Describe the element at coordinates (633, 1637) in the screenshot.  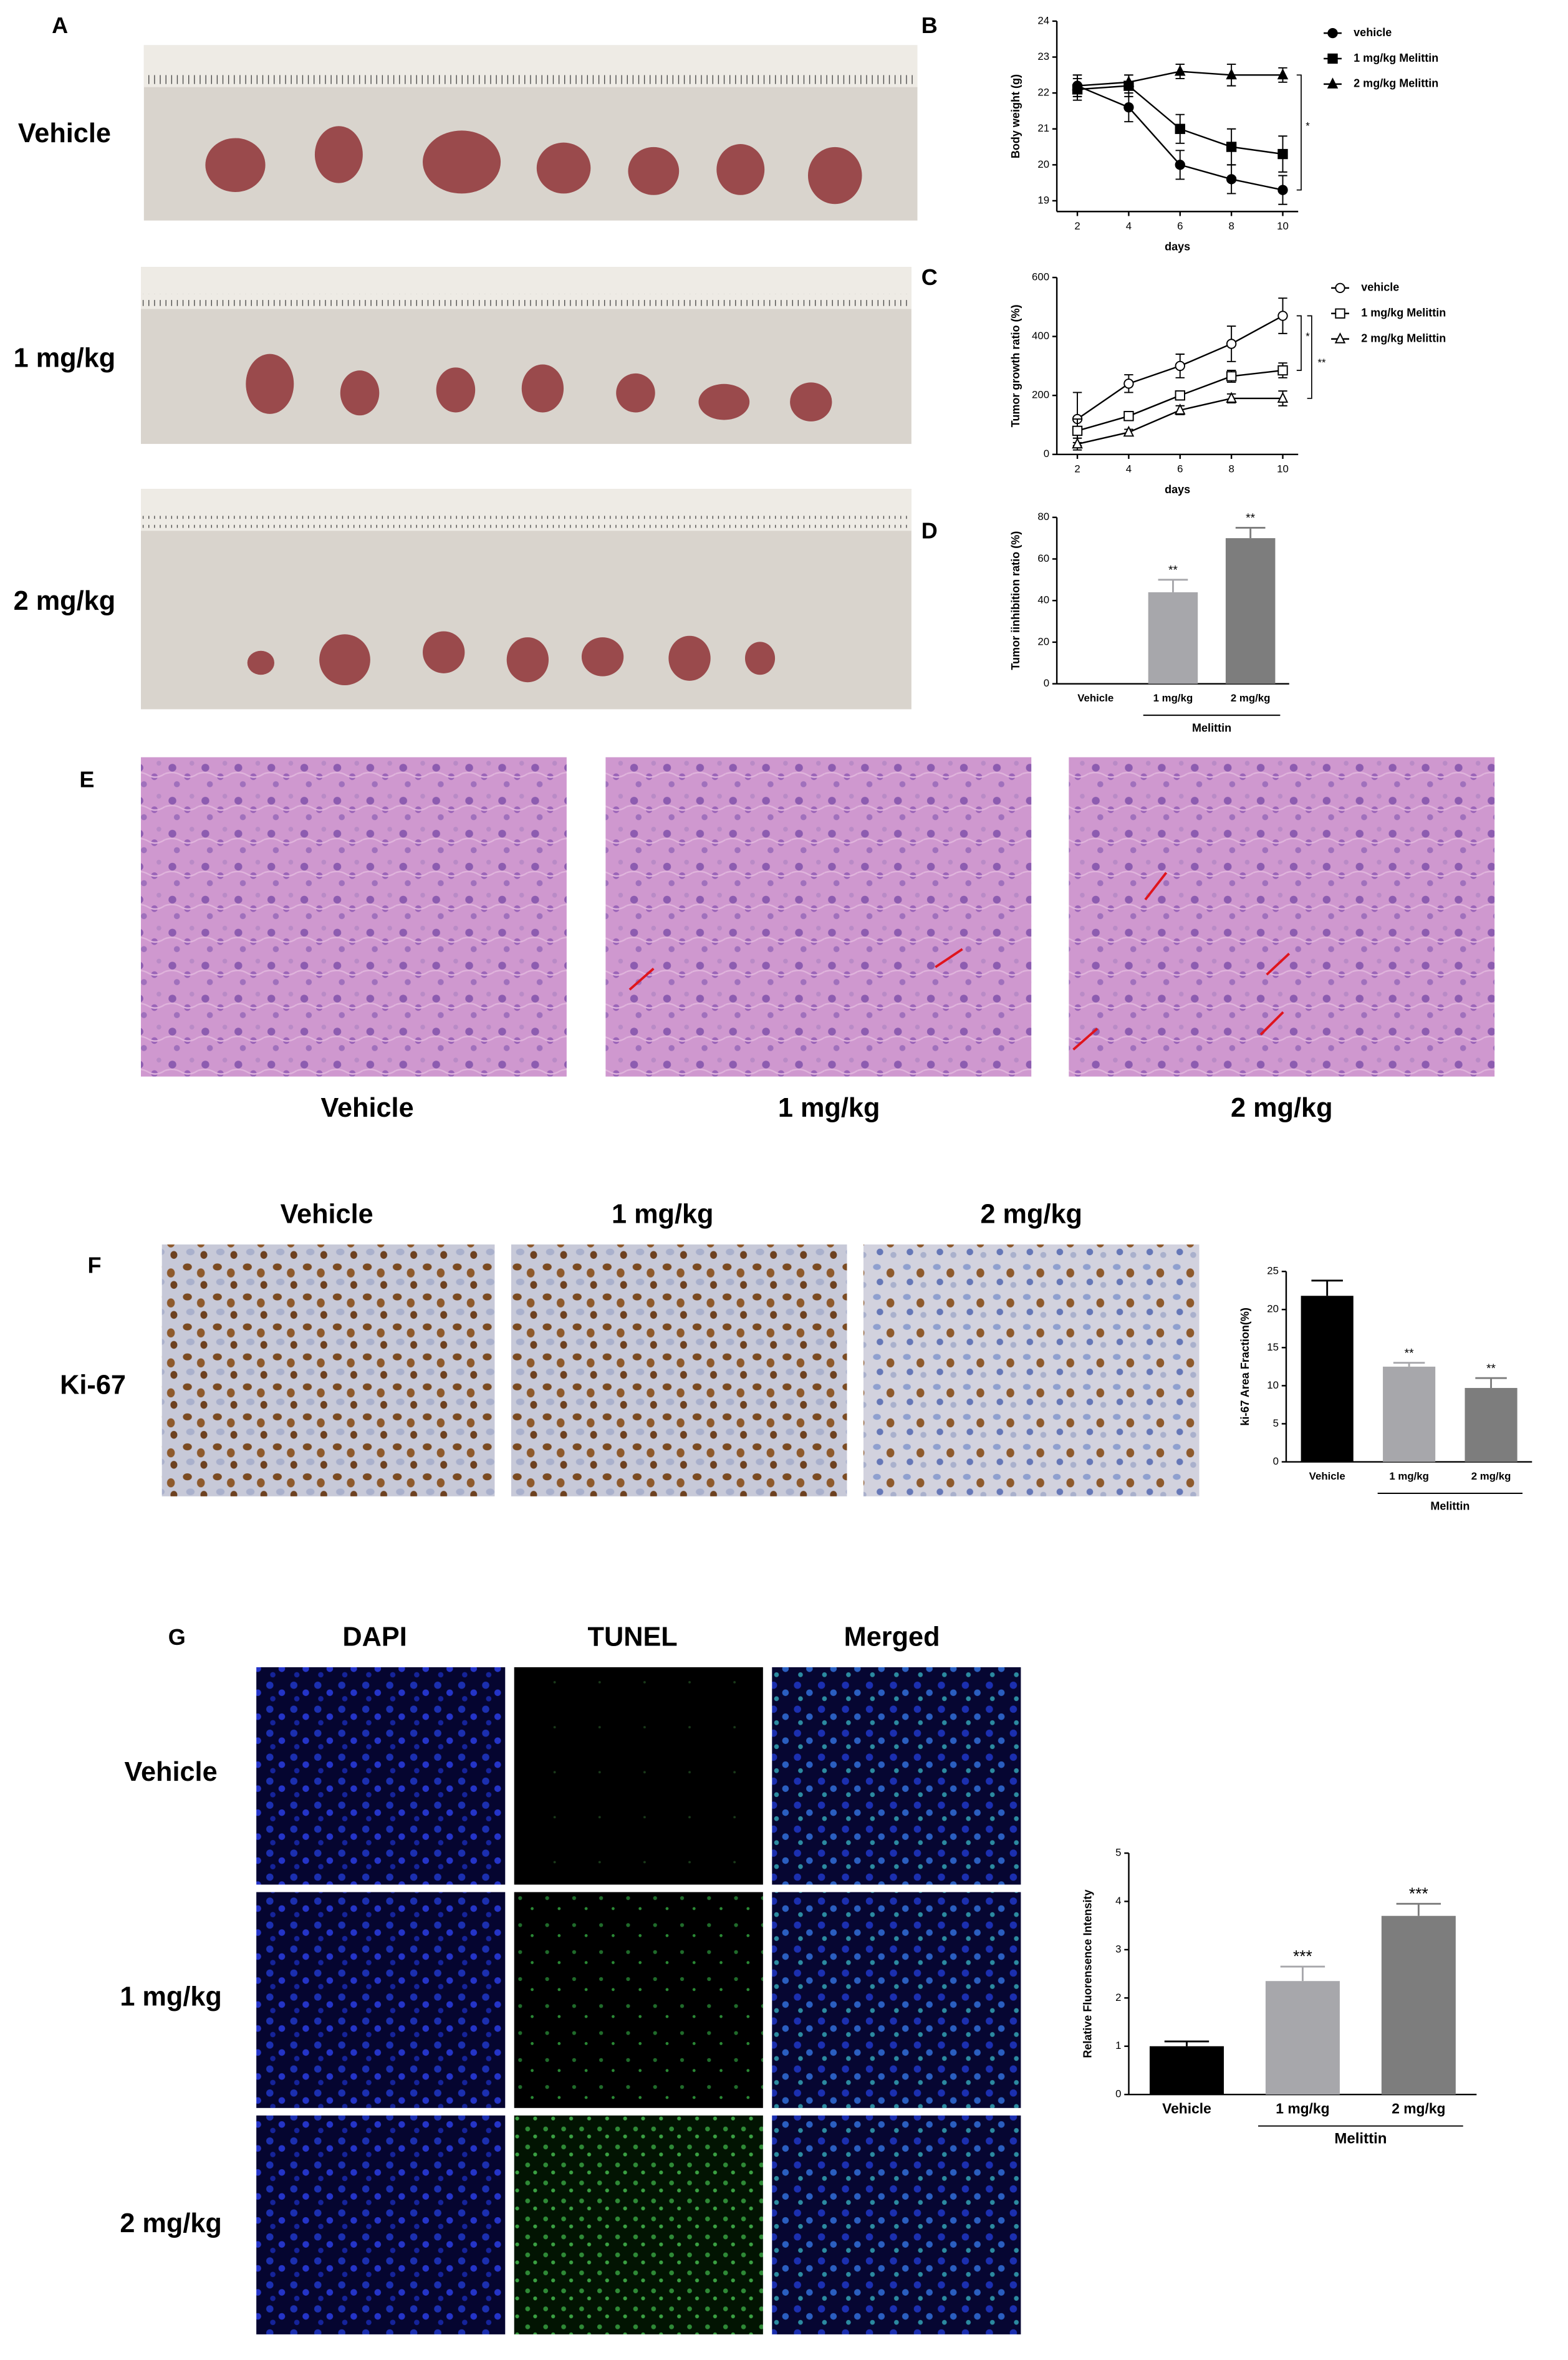
I see `column-label: TUNEL` at that location.